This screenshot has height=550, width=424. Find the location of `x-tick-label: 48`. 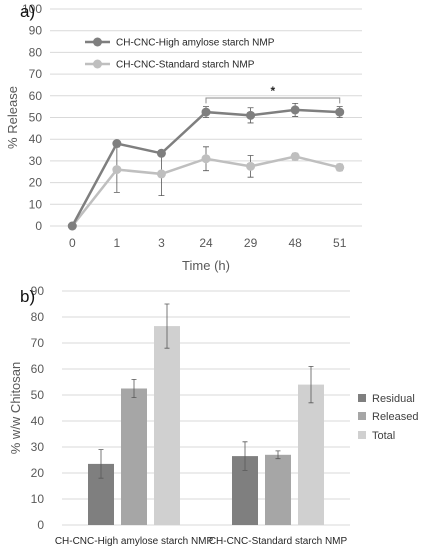

x-tick-label: 48 is located at coordinates (295, 243).